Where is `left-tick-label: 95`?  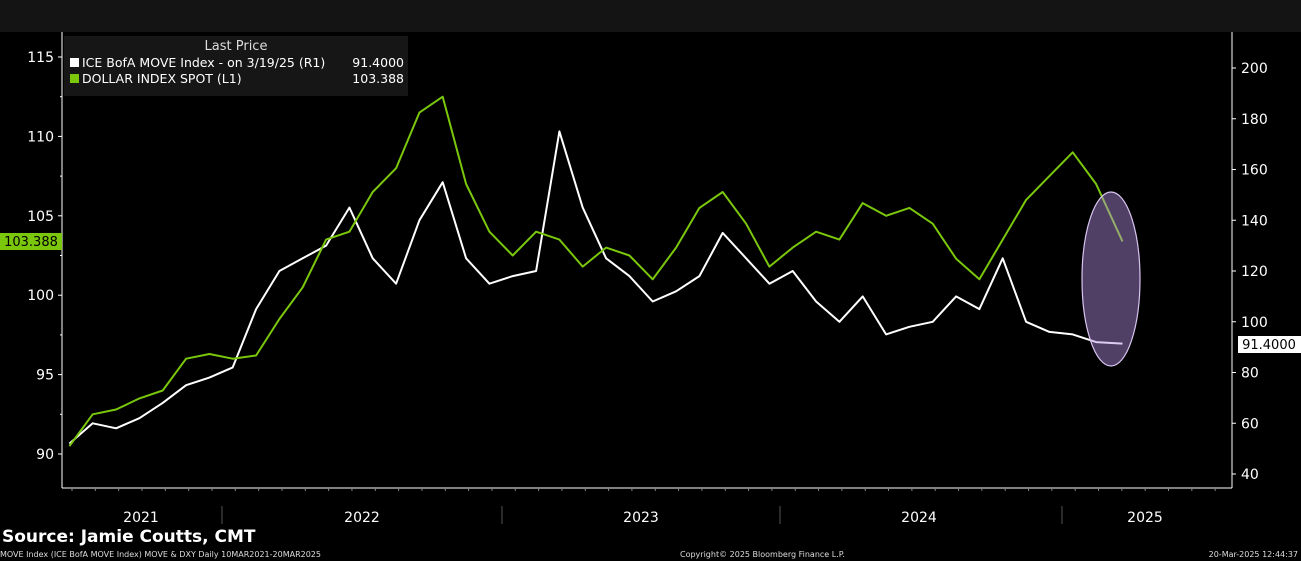 left-tick-label: 95 is located at coordinates (45, 376).